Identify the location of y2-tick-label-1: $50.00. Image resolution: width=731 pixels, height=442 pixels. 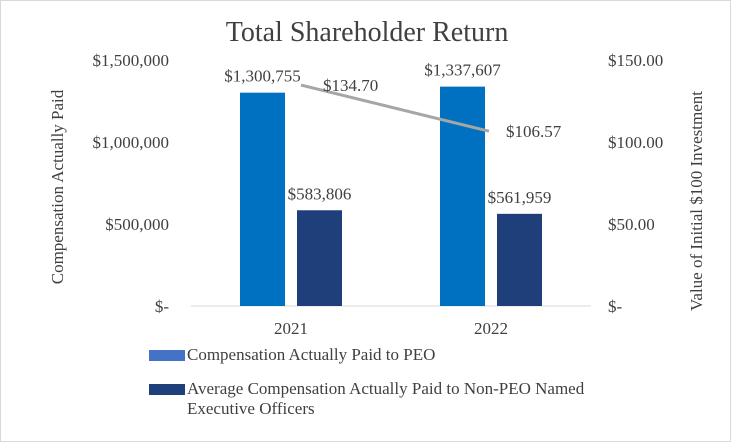
(631, 224).